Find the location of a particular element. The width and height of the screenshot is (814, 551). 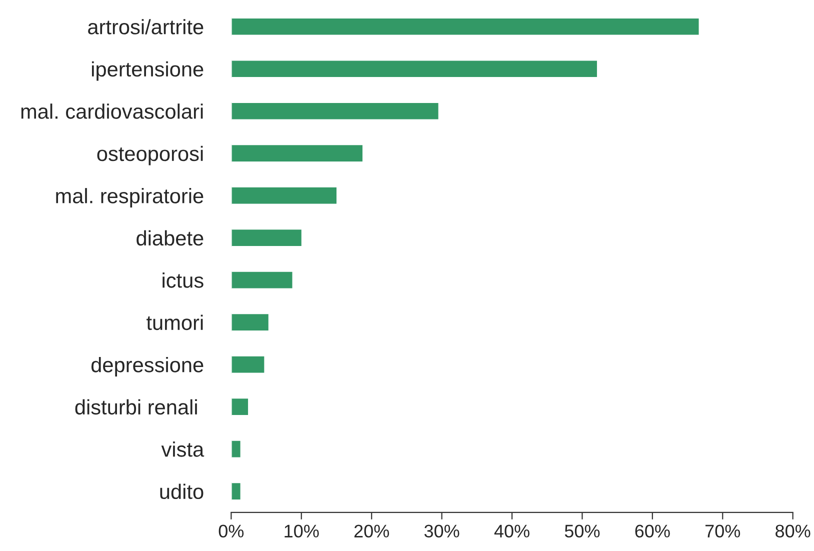

y-tick-label: tumori is located at coordinates (174, 322).